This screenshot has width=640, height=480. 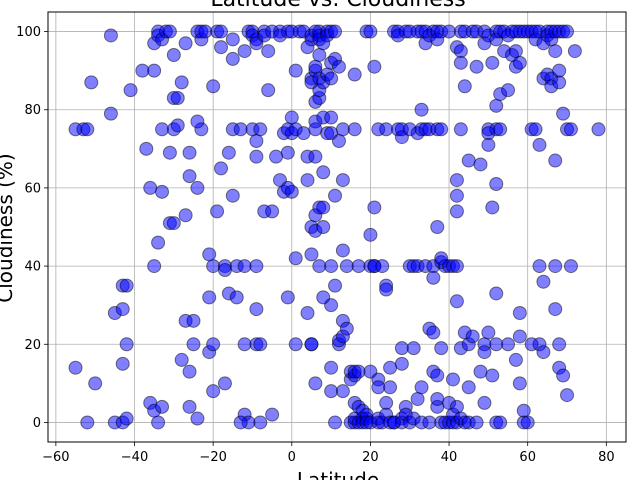 What do you see at coordinates (37, 423) in the screenshot?
I see `y-tick-label: 0` at bounding box center [37, 423].